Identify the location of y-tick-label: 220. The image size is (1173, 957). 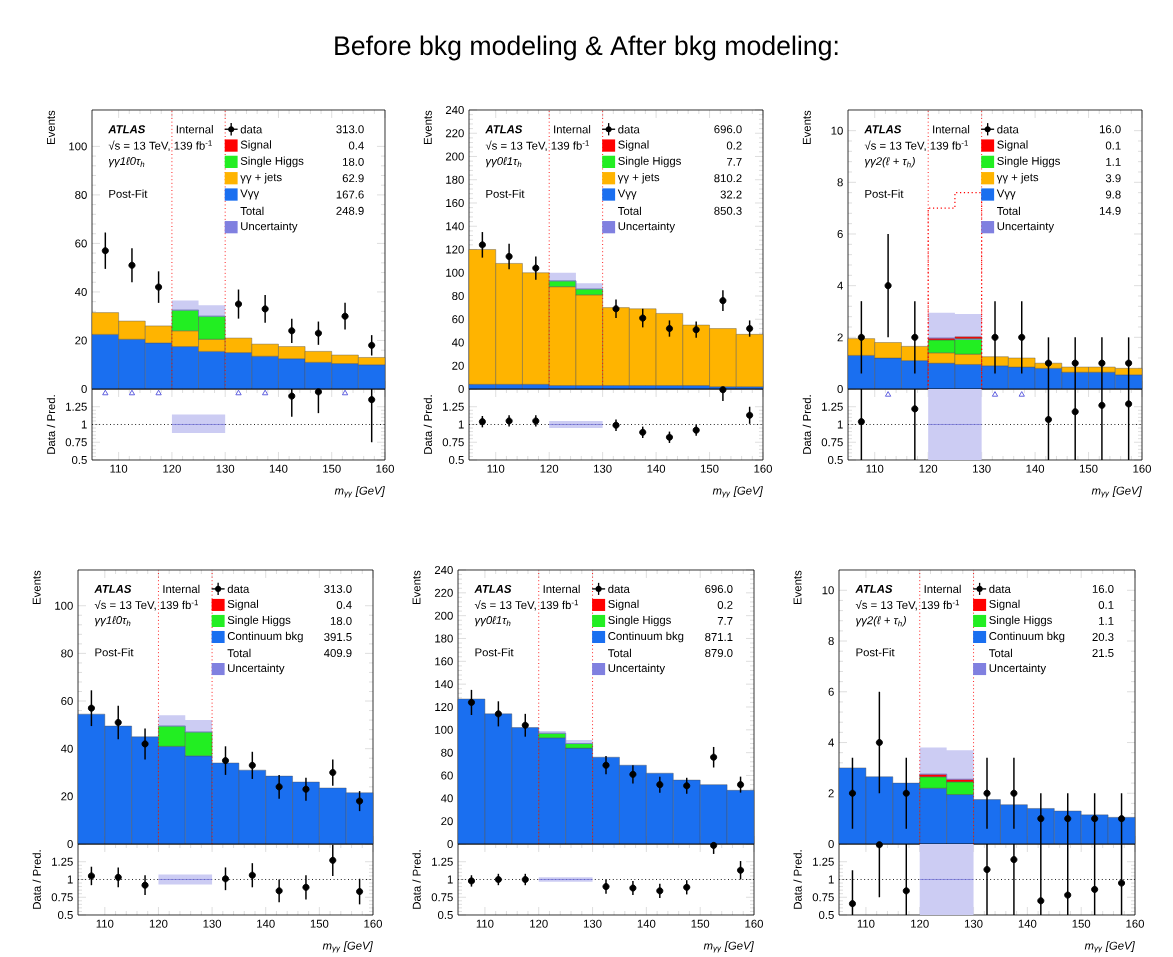
(454, 133).